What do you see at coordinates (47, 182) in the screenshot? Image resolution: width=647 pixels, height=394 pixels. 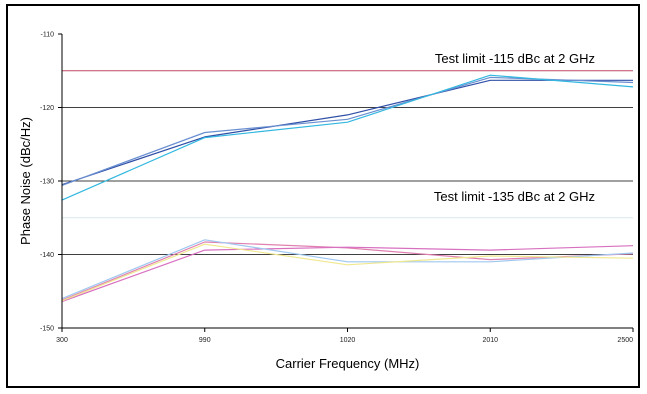 I see `y-tick-label: -130` at bounding box center [47, 182].